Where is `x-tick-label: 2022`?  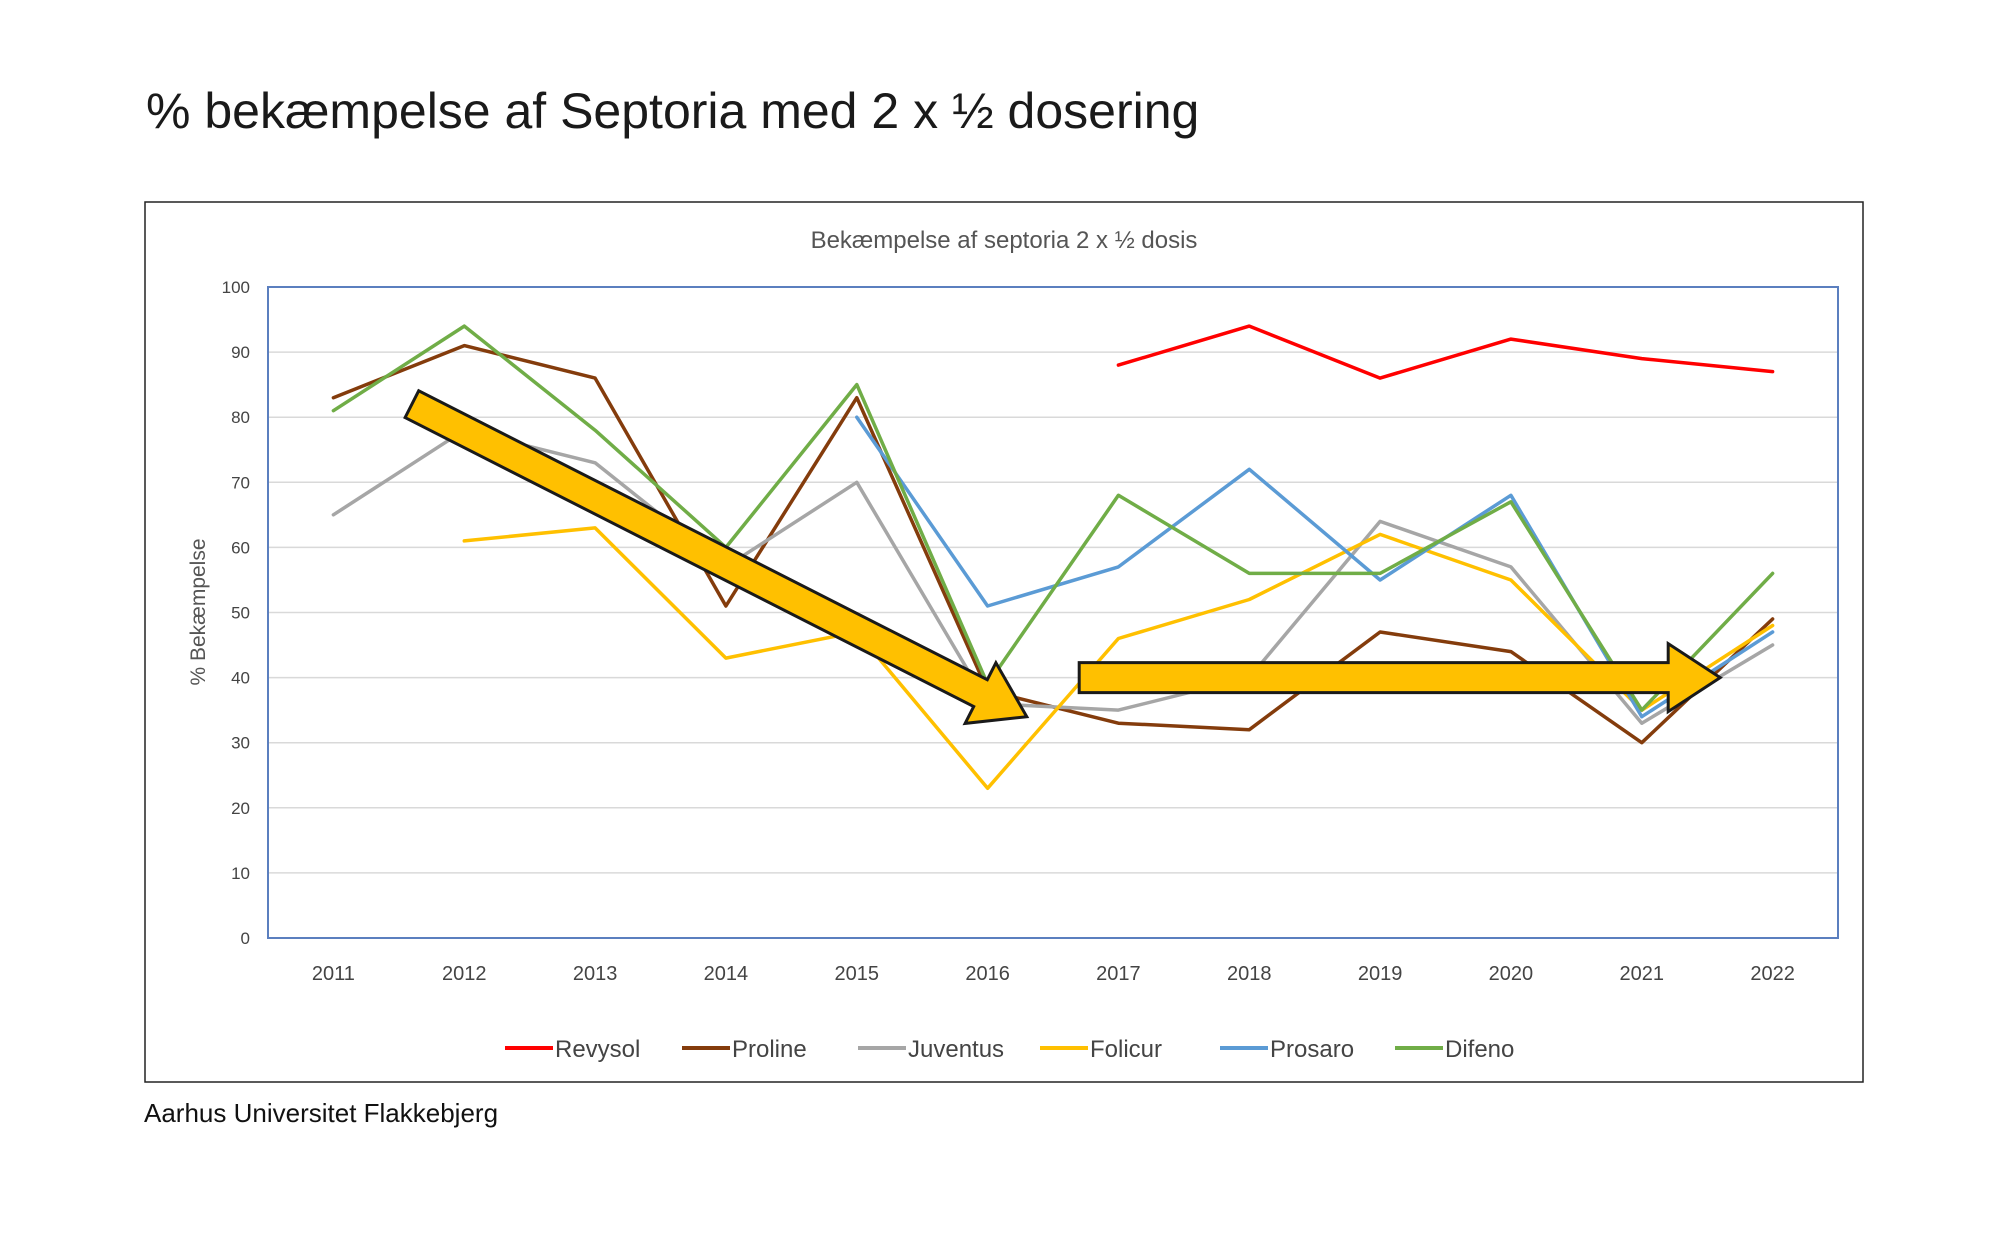
x-tick-label: 2022 is located at coordinates (1772, 974).